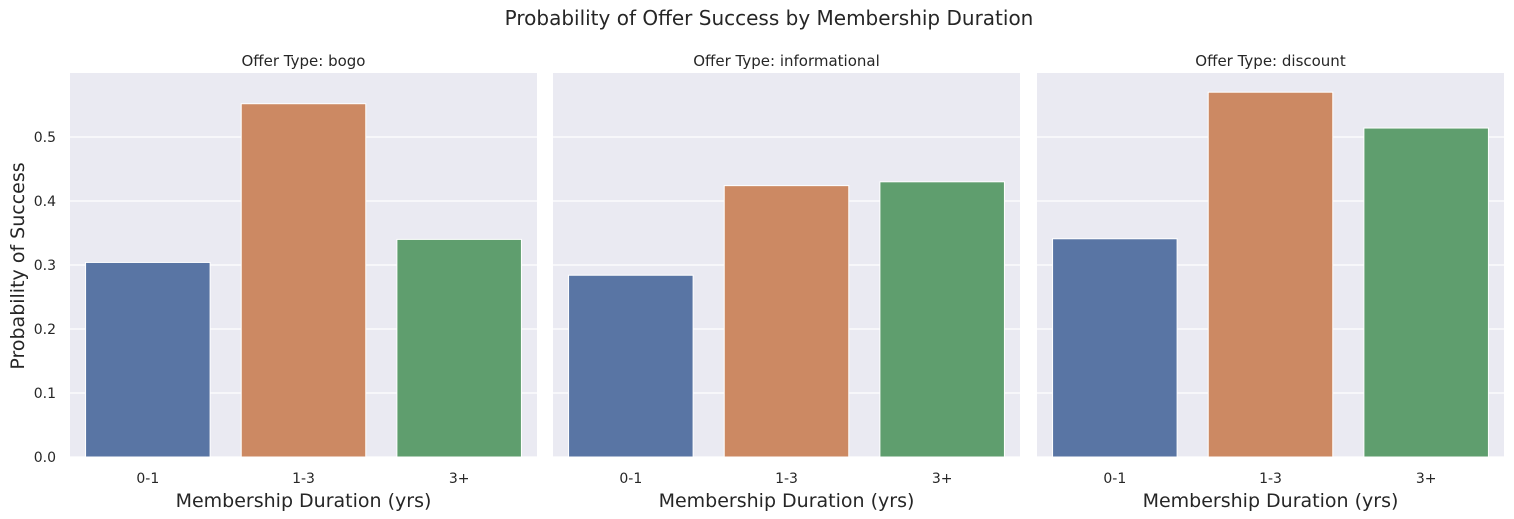  I want to click on y-tick-label: 0.1, so click(45, 394).